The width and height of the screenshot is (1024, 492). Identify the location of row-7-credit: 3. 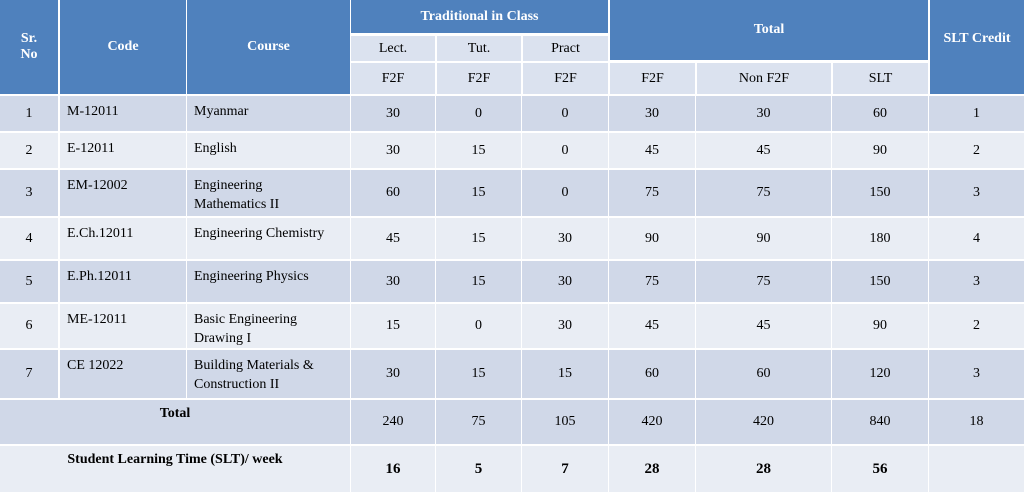
(976, 374).